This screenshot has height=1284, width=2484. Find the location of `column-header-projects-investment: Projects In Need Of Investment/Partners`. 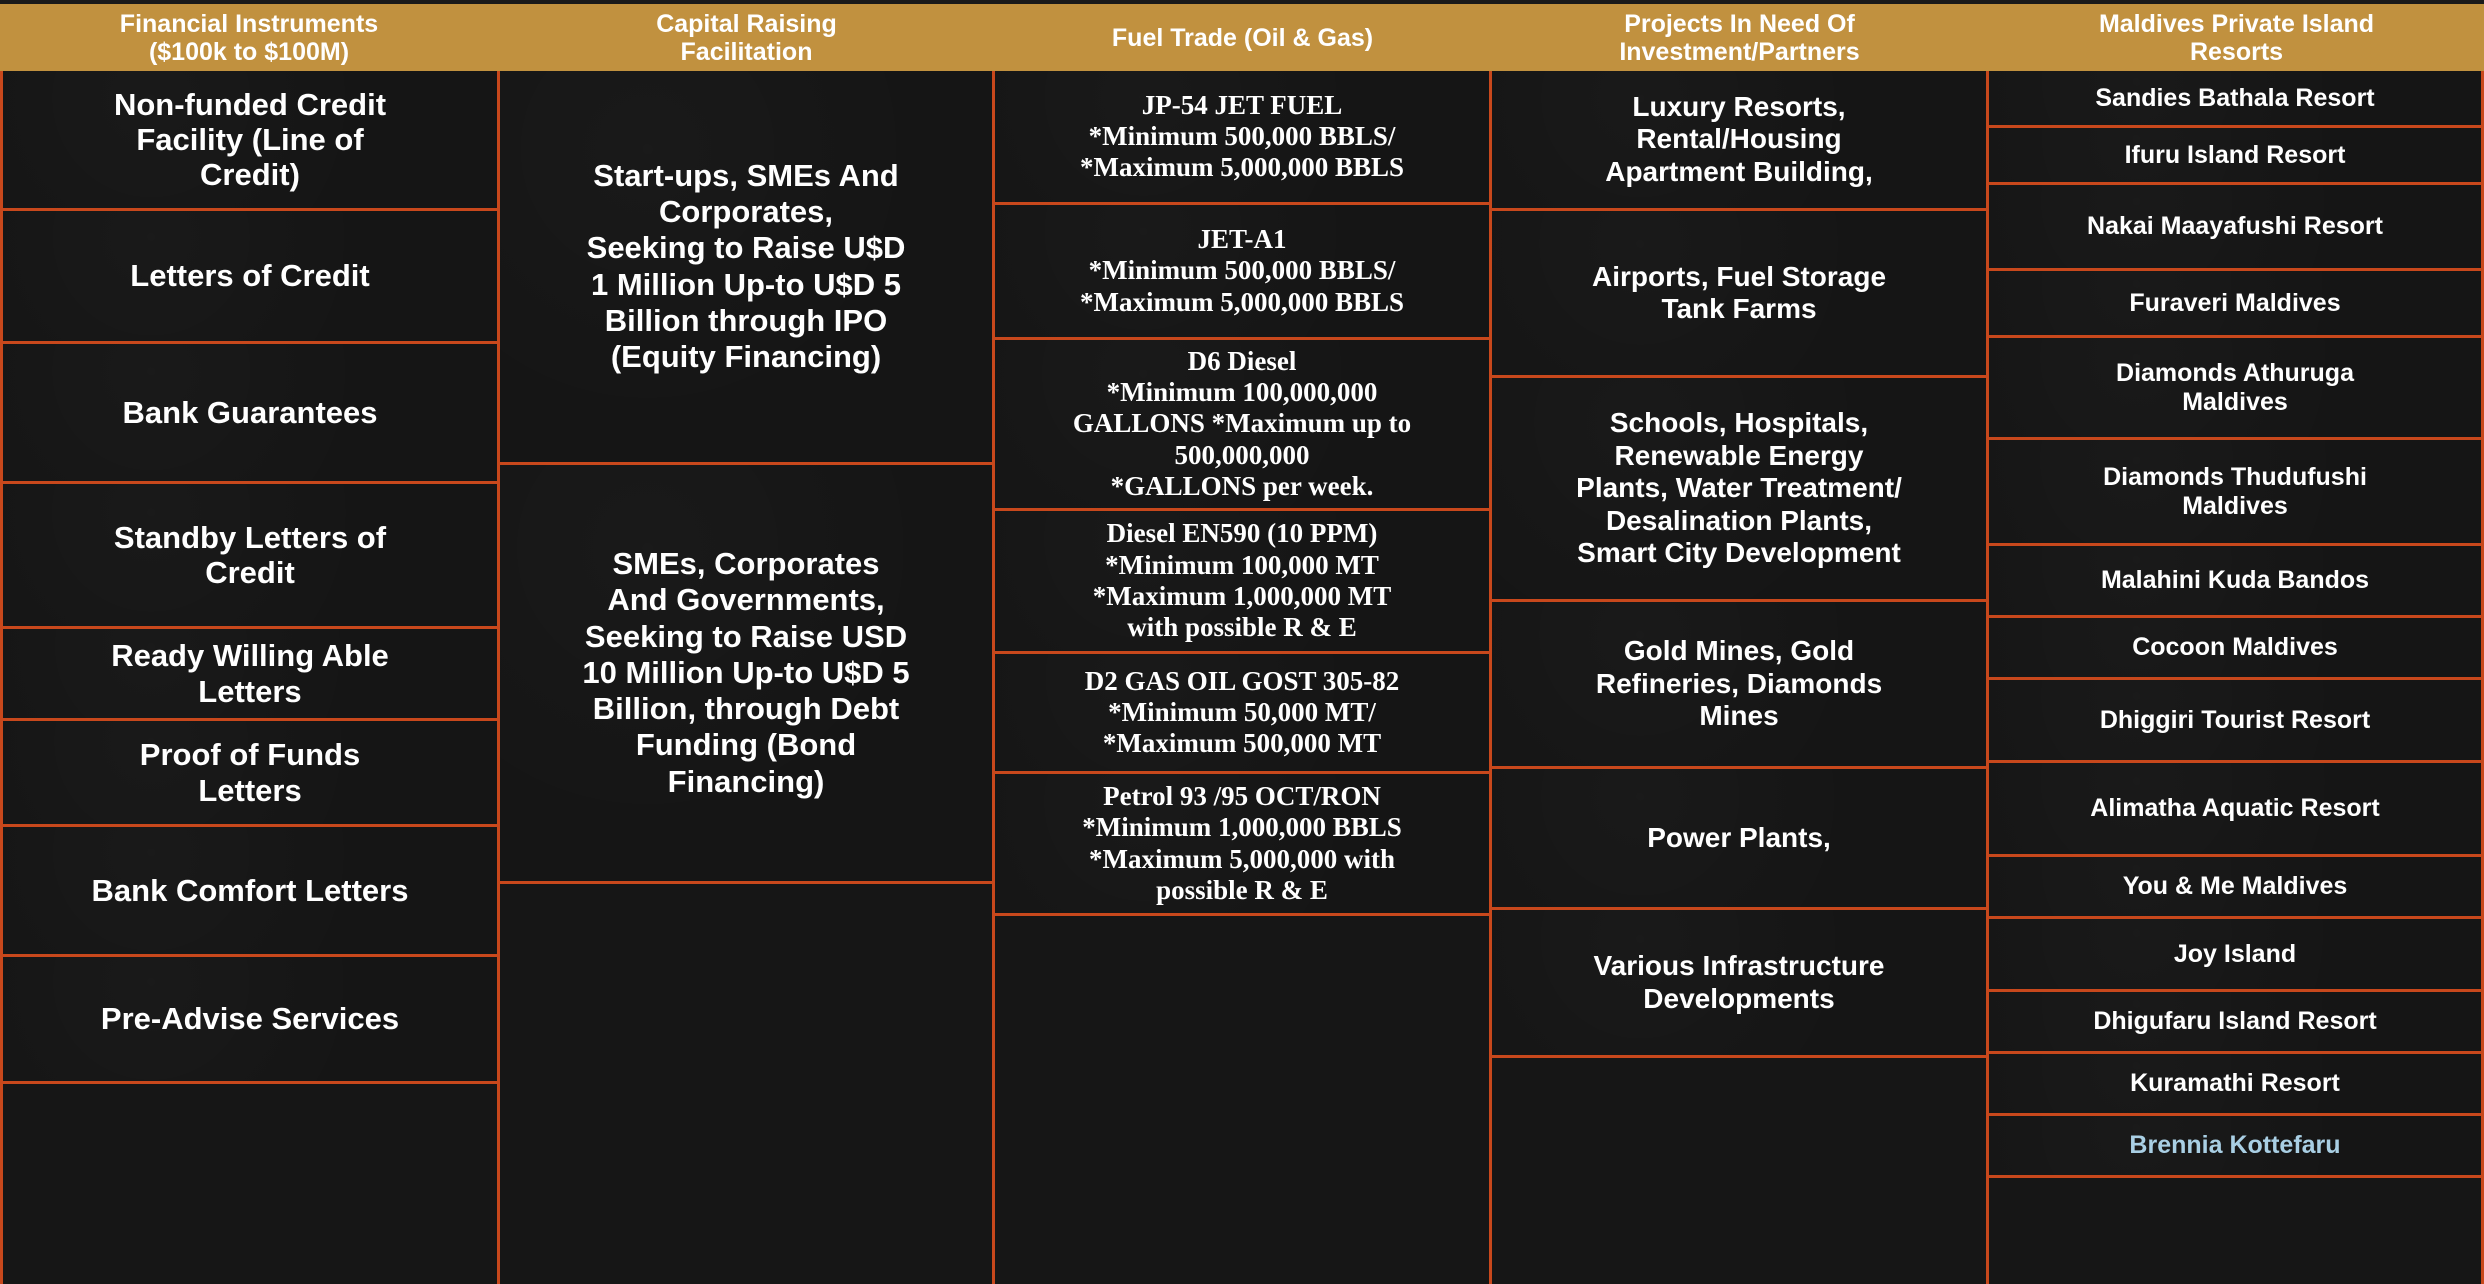

column-header-projects-investment: Projects In Need Of Investment/Partners is located at coordinates (1740, 37).